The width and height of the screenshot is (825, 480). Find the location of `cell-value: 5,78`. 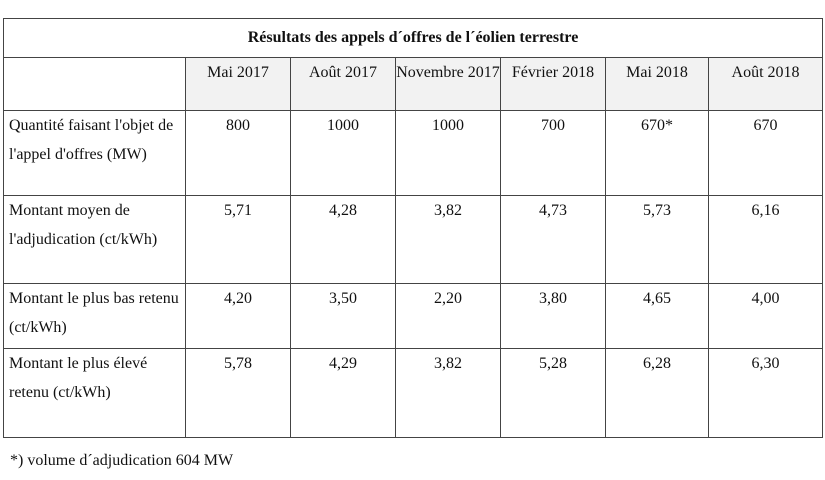

cell-value: 5,78 is located at coordinates (238, 393).